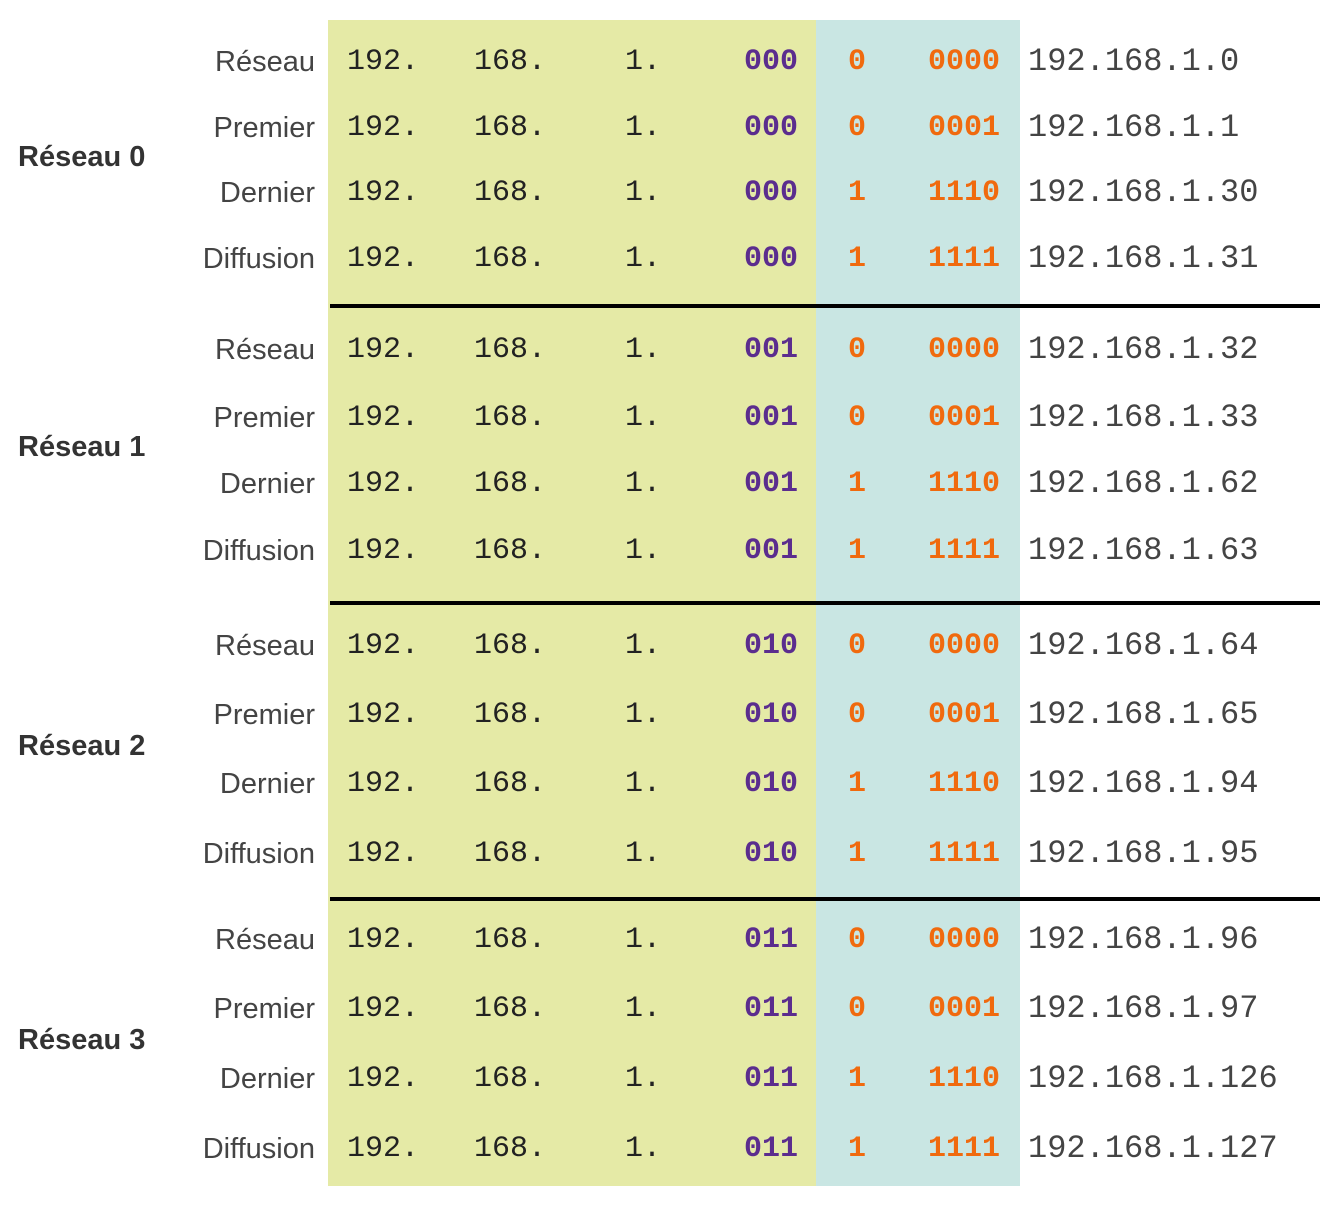 This screenshot has width=1340, height=1216. Describe the element at coordinates (1153, 1078) in the screenshot. I see `decimal-address: 192.168.1.126` at that location.